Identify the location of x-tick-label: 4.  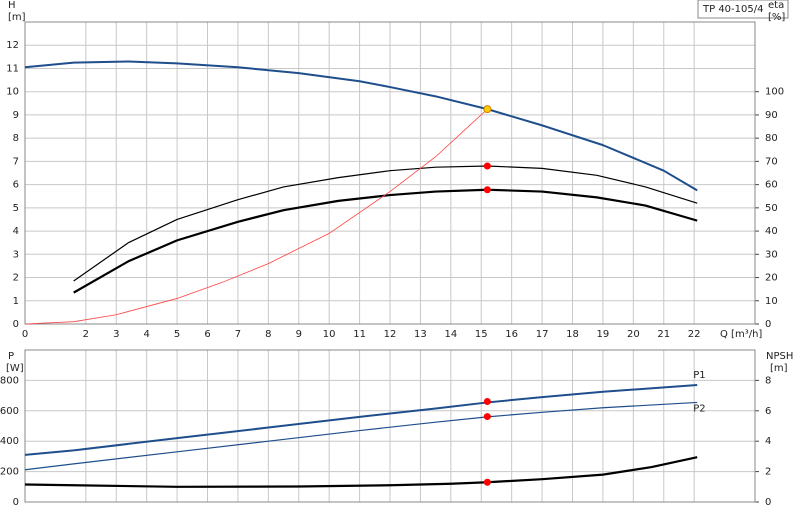
(146, 334).